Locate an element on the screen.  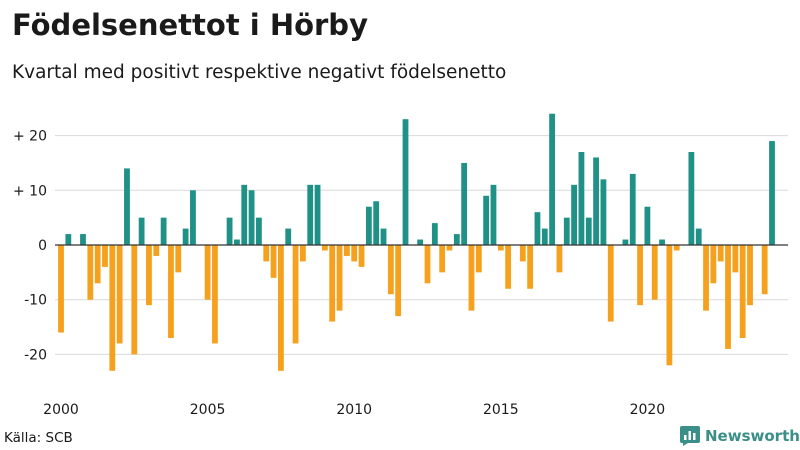
x-axis-tick-labels: 2000 2005 2010 2015 2020 is located at coordinates (354, 410).